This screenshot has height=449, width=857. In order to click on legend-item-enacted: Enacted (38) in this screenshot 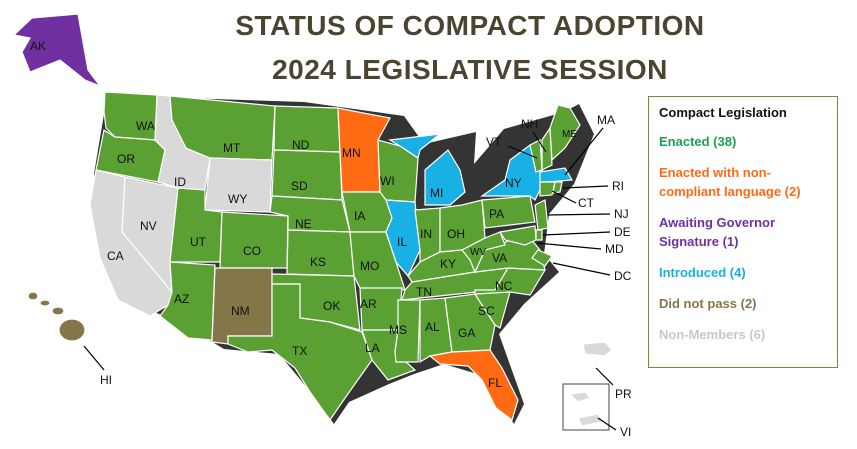, I will do `click(698, 141)`.